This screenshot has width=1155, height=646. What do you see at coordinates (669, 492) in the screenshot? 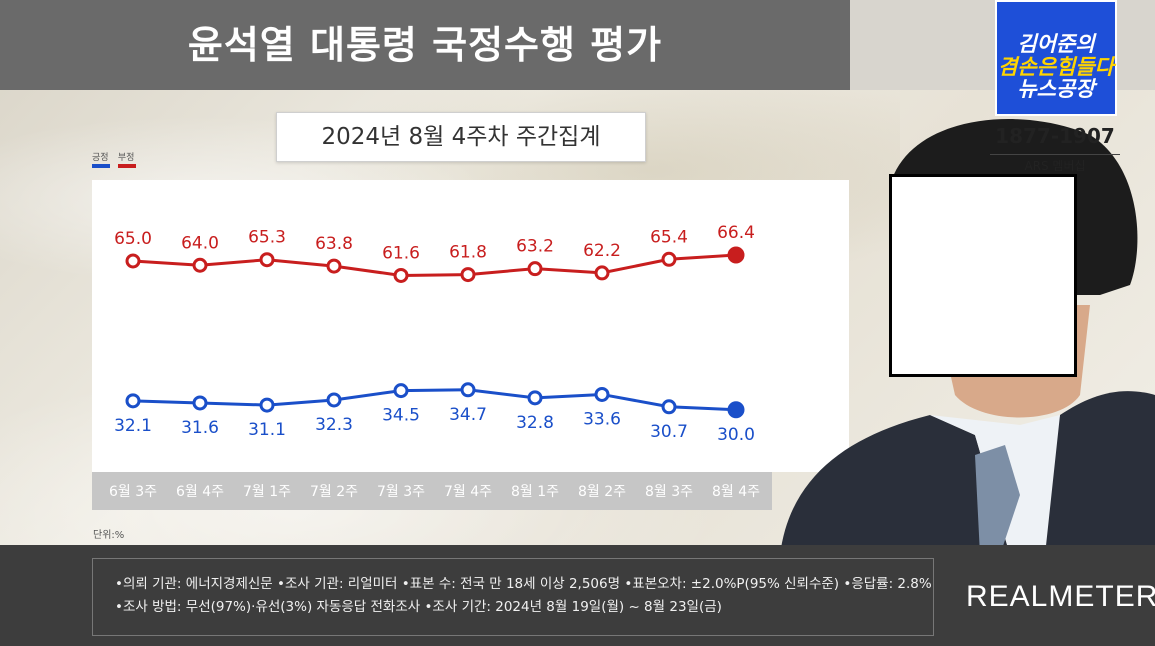
I see `x-tick-label: 8월 3주` at bounding box center [669, 492].